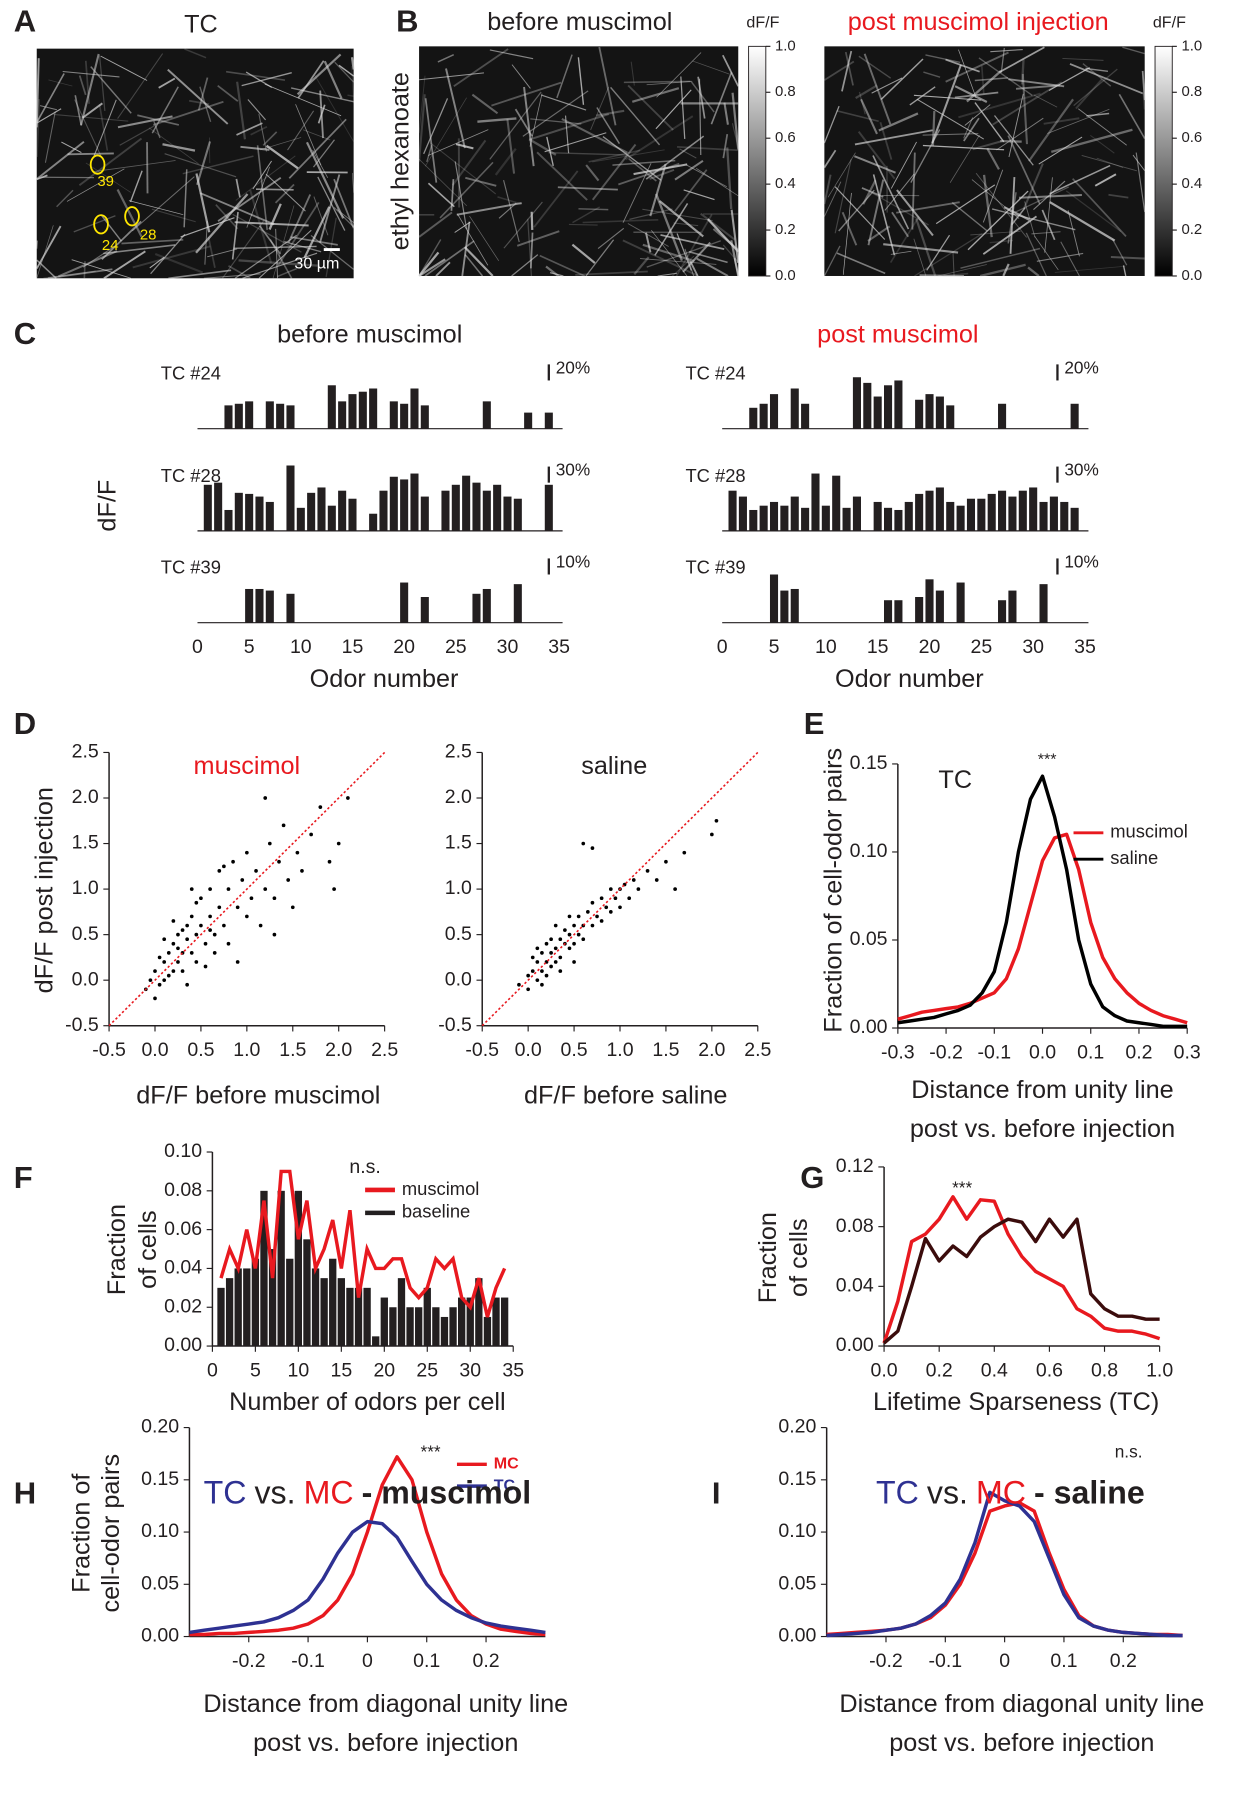 The width and height of the screenshot is (1240, 1800). What do you see at coordinates (1187, 1052) in the screenshot?
I see `x-tick-label: 0.3` at bounding box center [1187, 1052].